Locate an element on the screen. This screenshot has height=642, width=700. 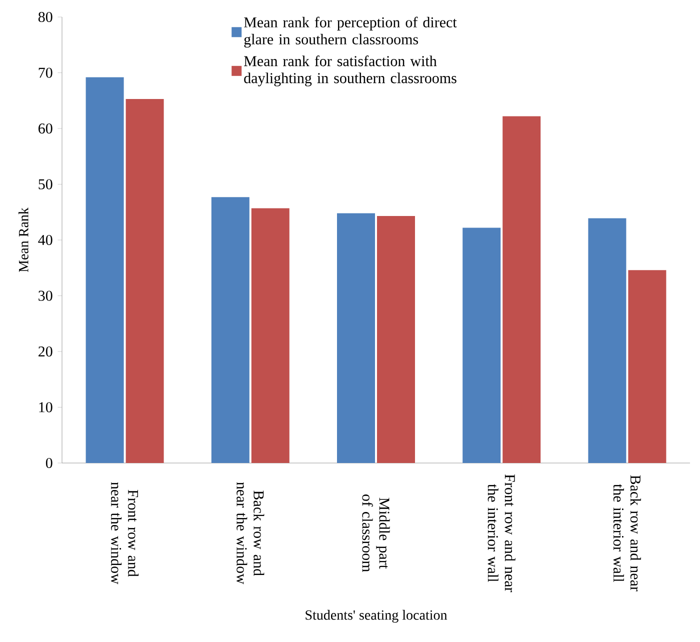
x-tick-label: Front row and near the window is located at coordinates (125, 533).